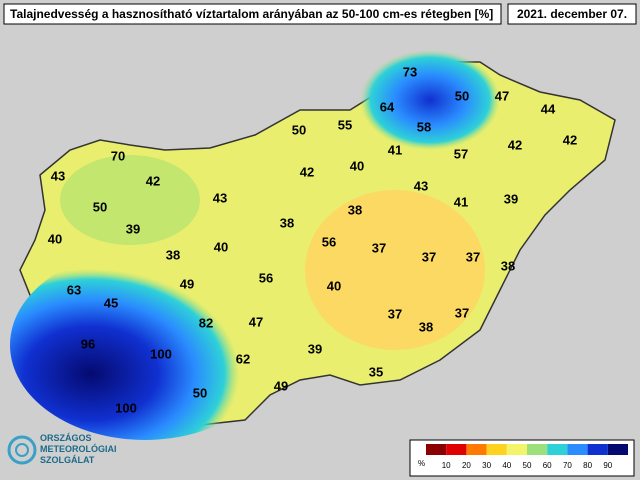 The height and width of the screenshot is (485, 640). I want to click on value-label: 55, so click(345, 124).